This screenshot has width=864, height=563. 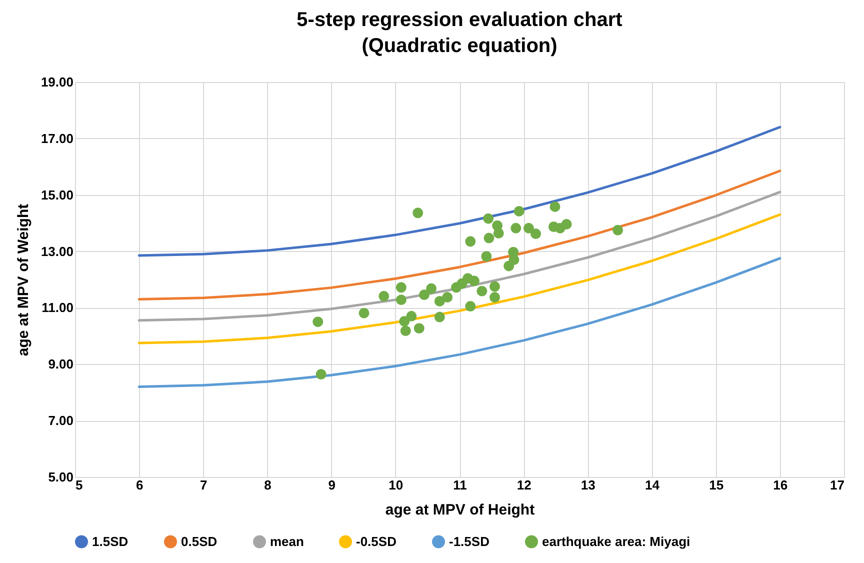 I want to click on y-tick-label: 9.00, so click(x=61, y=364).